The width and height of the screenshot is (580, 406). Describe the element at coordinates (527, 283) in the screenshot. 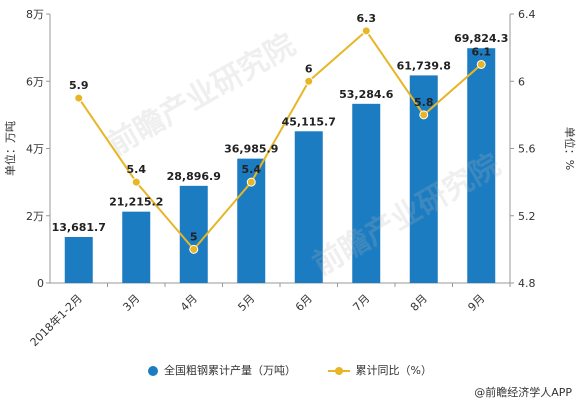

I see `right-tick-label: 4.8` at that location.